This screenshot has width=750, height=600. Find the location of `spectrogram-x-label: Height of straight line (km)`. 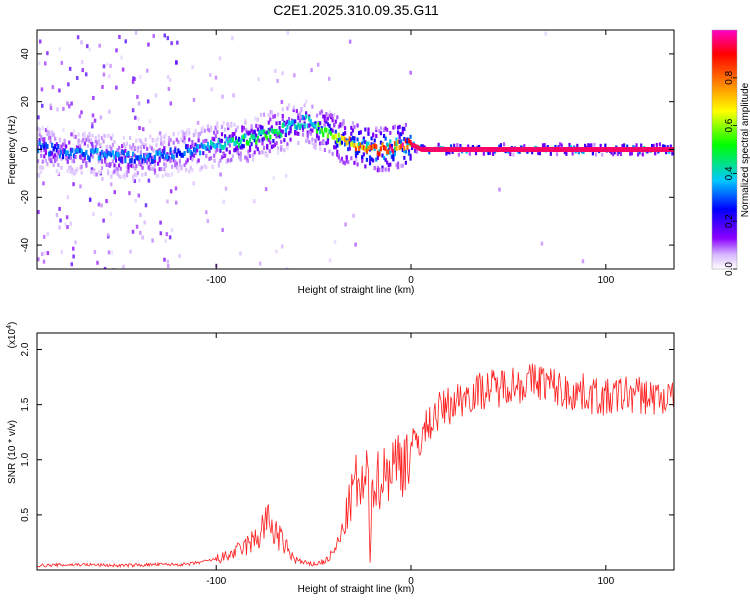

spectrogram-x-label: Height of straight line (km) is located at coordinates (356, 290).